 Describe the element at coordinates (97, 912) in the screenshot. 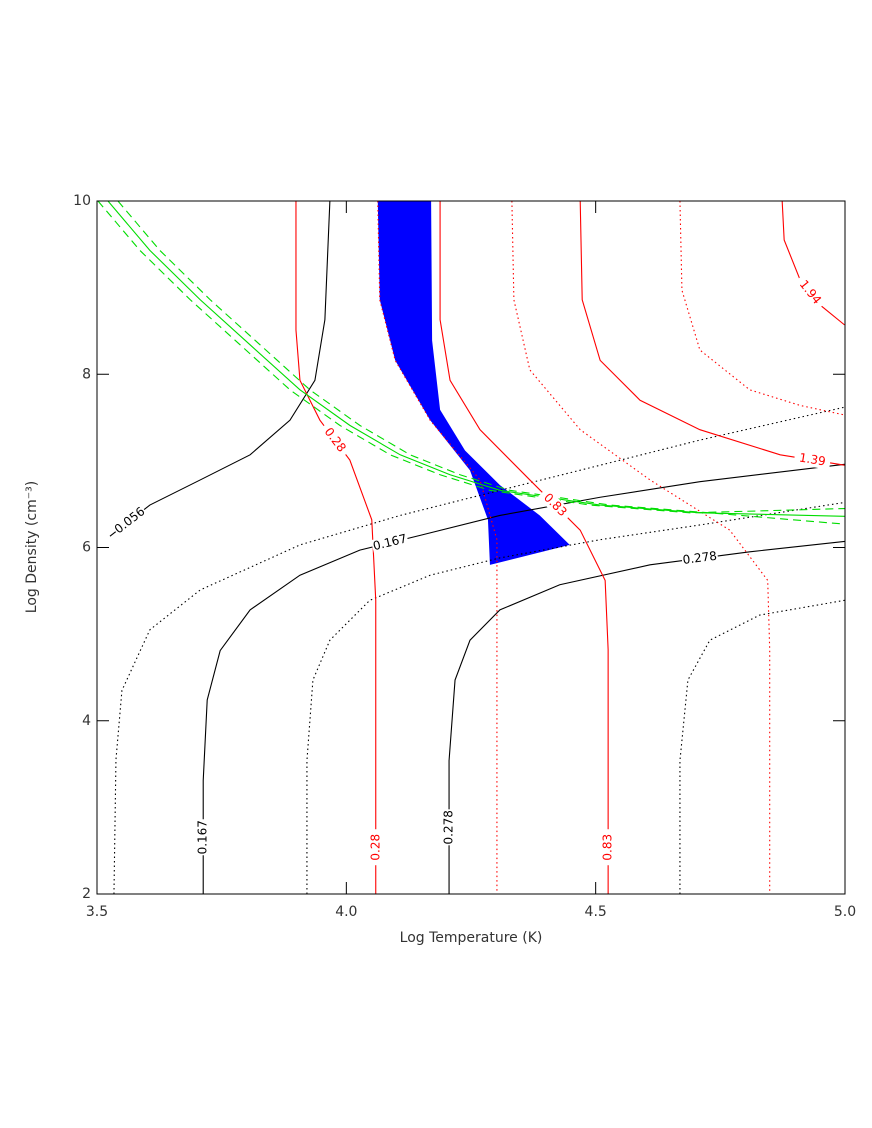

I see `x-tick-label: 3.5` at that location.